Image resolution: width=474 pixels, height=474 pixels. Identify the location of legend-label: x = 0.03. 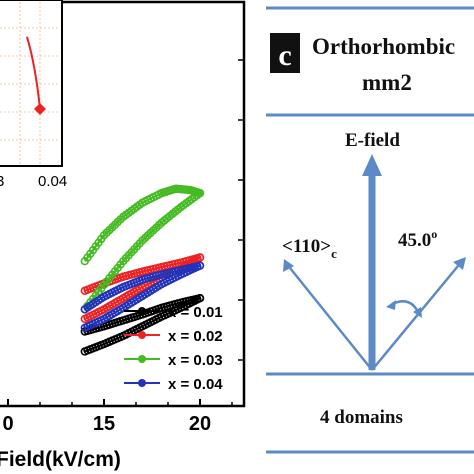
(195, 360).